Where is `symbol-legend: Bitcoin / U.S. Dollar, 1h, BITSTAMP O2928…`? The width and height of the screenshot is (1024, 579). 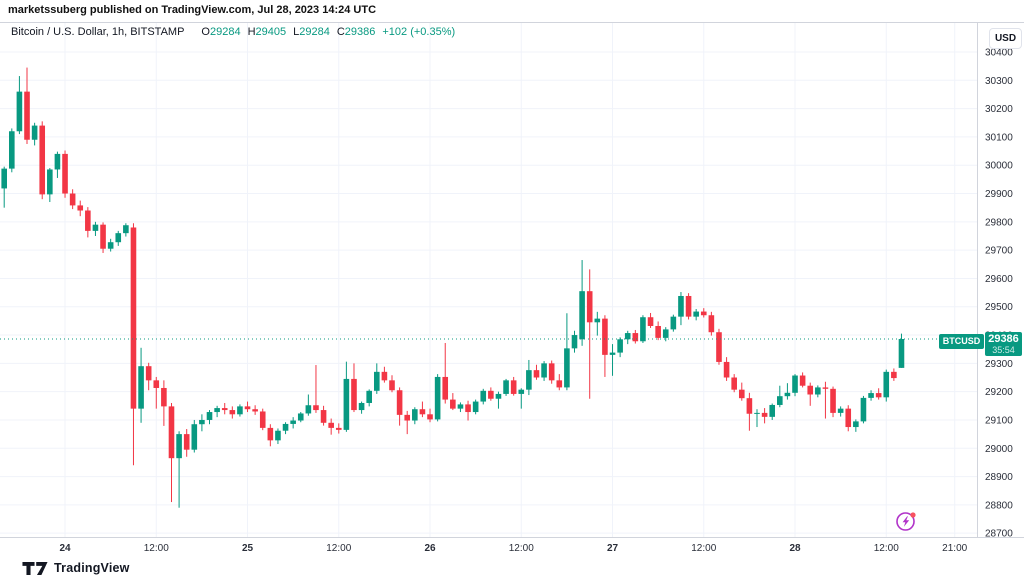
symbol-legend: Bitcoin / U.S. Dollar, 1h, BITSTAMP O2928… is located at coordinates (233, 32).